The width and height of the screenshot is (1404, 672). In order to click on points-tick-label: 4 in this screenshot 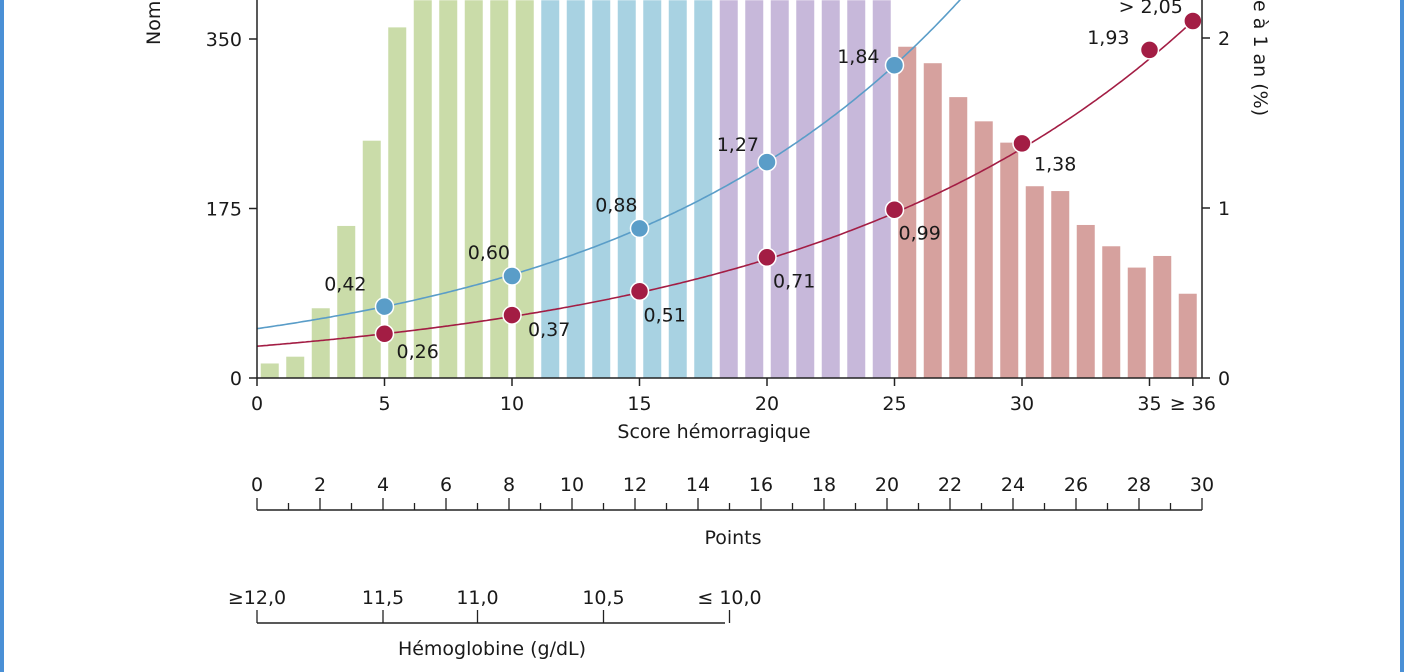, I will do `click(383, 485)`.